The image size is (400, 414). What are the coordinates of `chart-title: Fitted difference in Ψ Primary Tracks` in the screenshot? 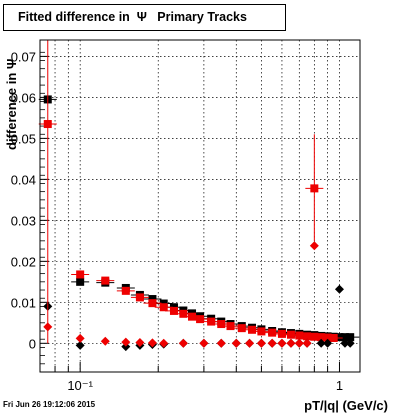 It's located at (144, 17).